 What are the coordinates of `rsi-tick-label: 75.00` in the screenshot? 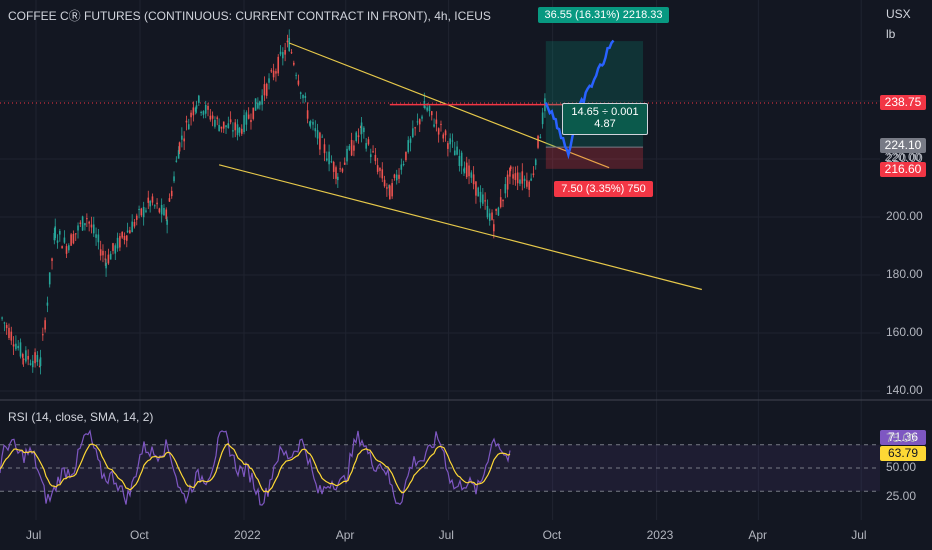 It's located at (901, 438).